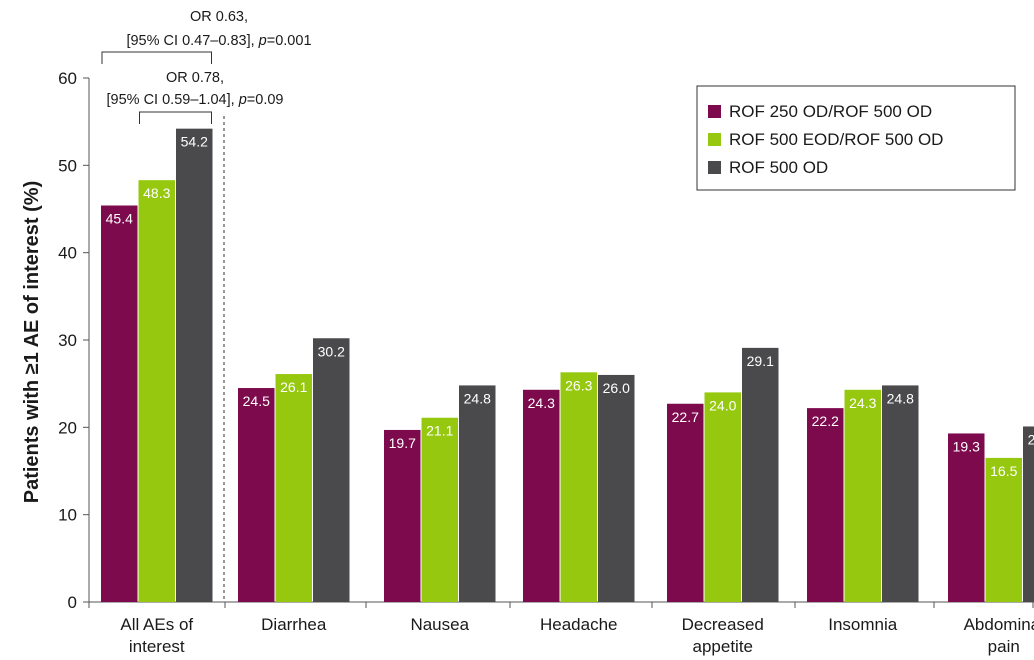 Image resolution: width=1034 pixels, height=660 pixels. What do you see at coordinates (723, 635) in the screenshot?
I see `category-label: Decreased appetite` at bounding box center [723, 635].